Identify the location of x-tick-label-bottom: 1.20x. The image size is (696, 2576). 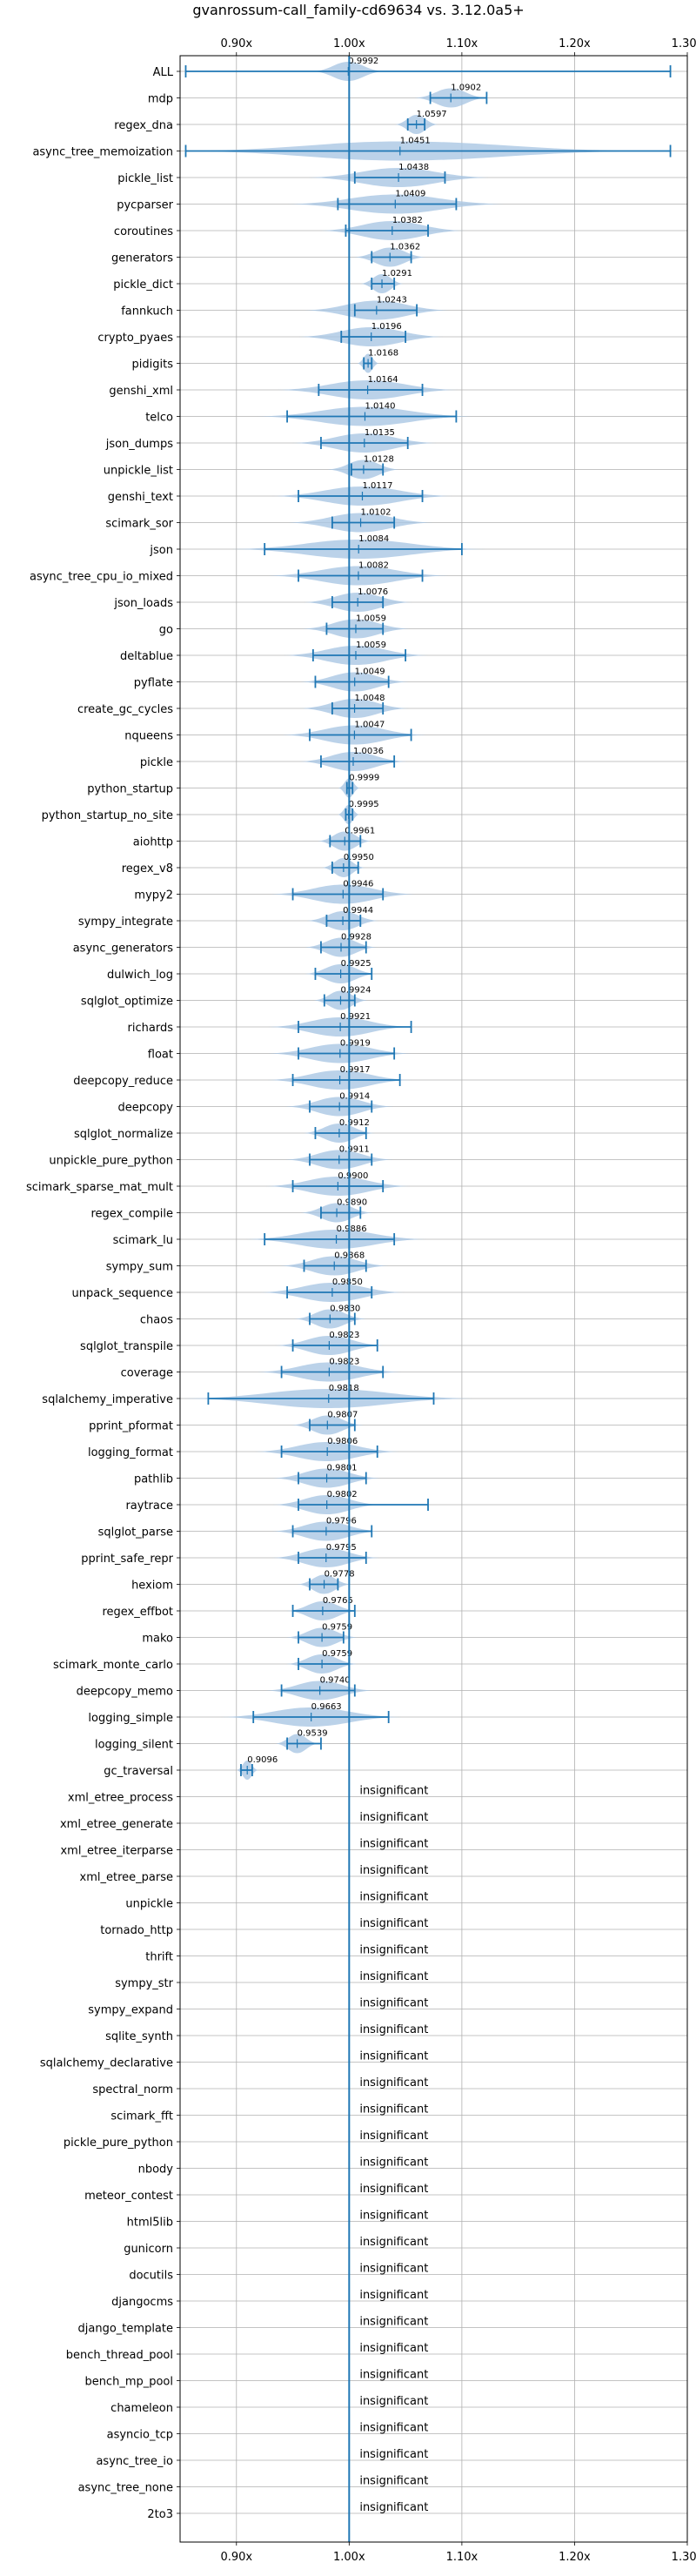
(575, 2557).